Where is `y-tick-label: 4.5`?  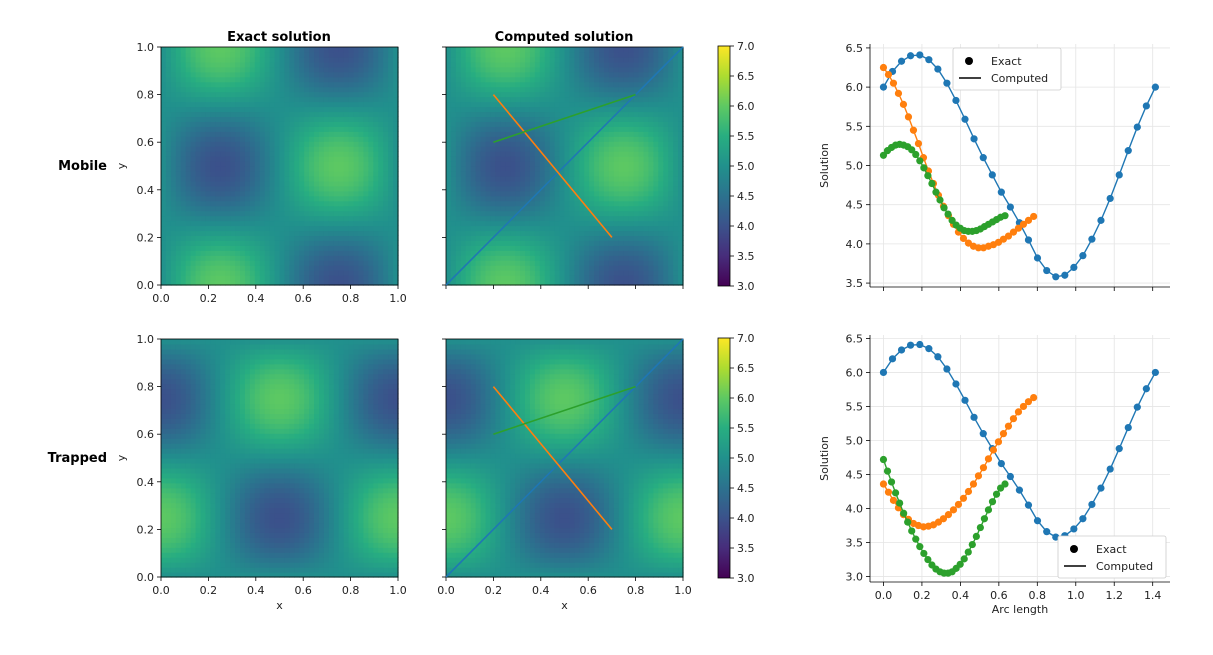 y-tick-label: 4.5 is located at coordinates (855, 205).